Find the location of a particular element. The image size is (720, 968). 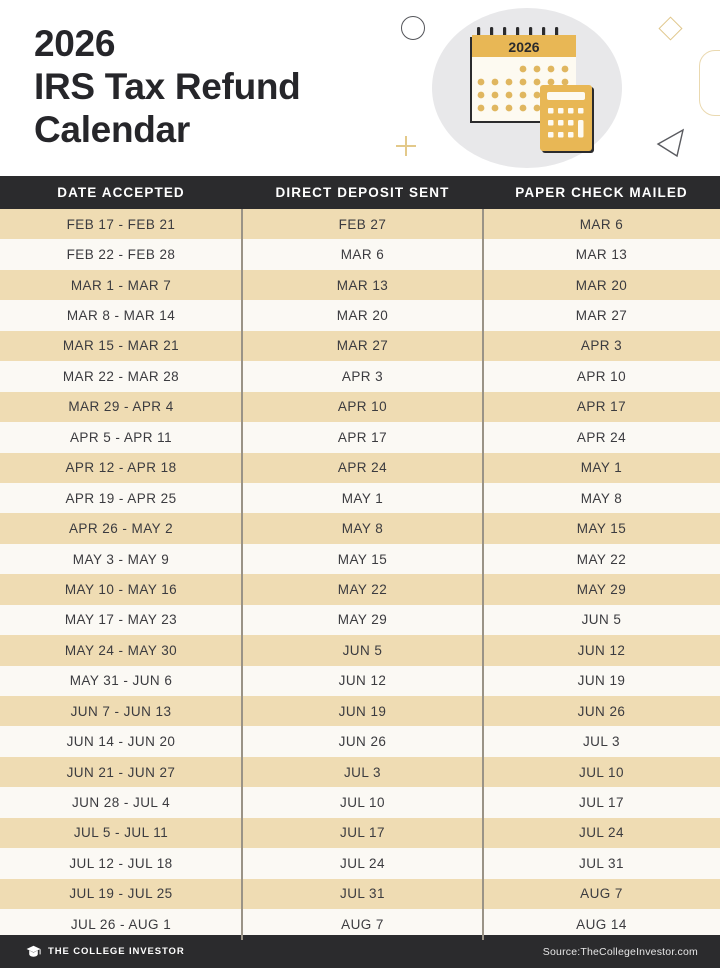

table-row: MAR 15 - MAR 21 MAR 27 APR 3 is located at coordinates (360, 346).